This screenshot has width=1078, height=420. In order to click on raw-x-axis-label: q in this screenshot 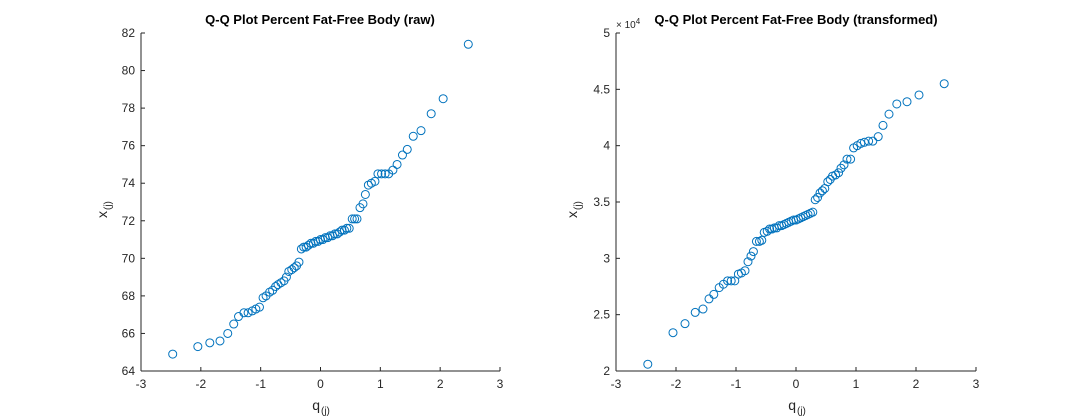, I will do `click(316, 405)`.